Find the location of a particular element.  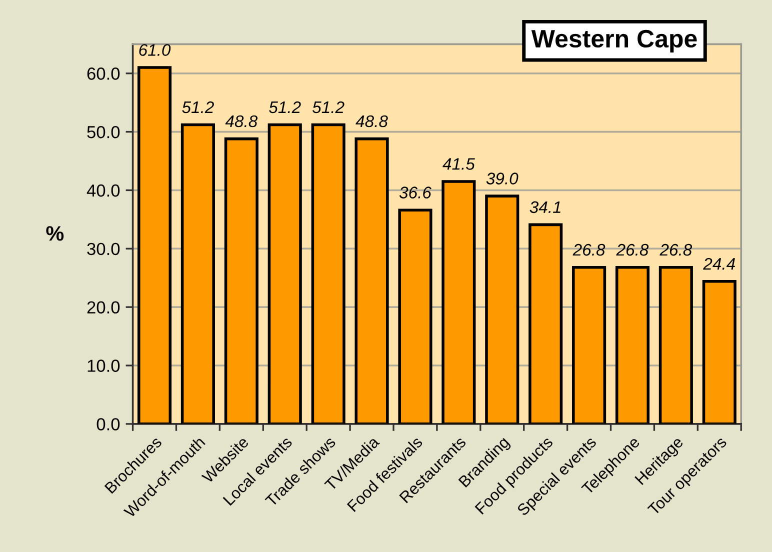

y-tick-label: 0.0 is located at coordinates (108, 424).